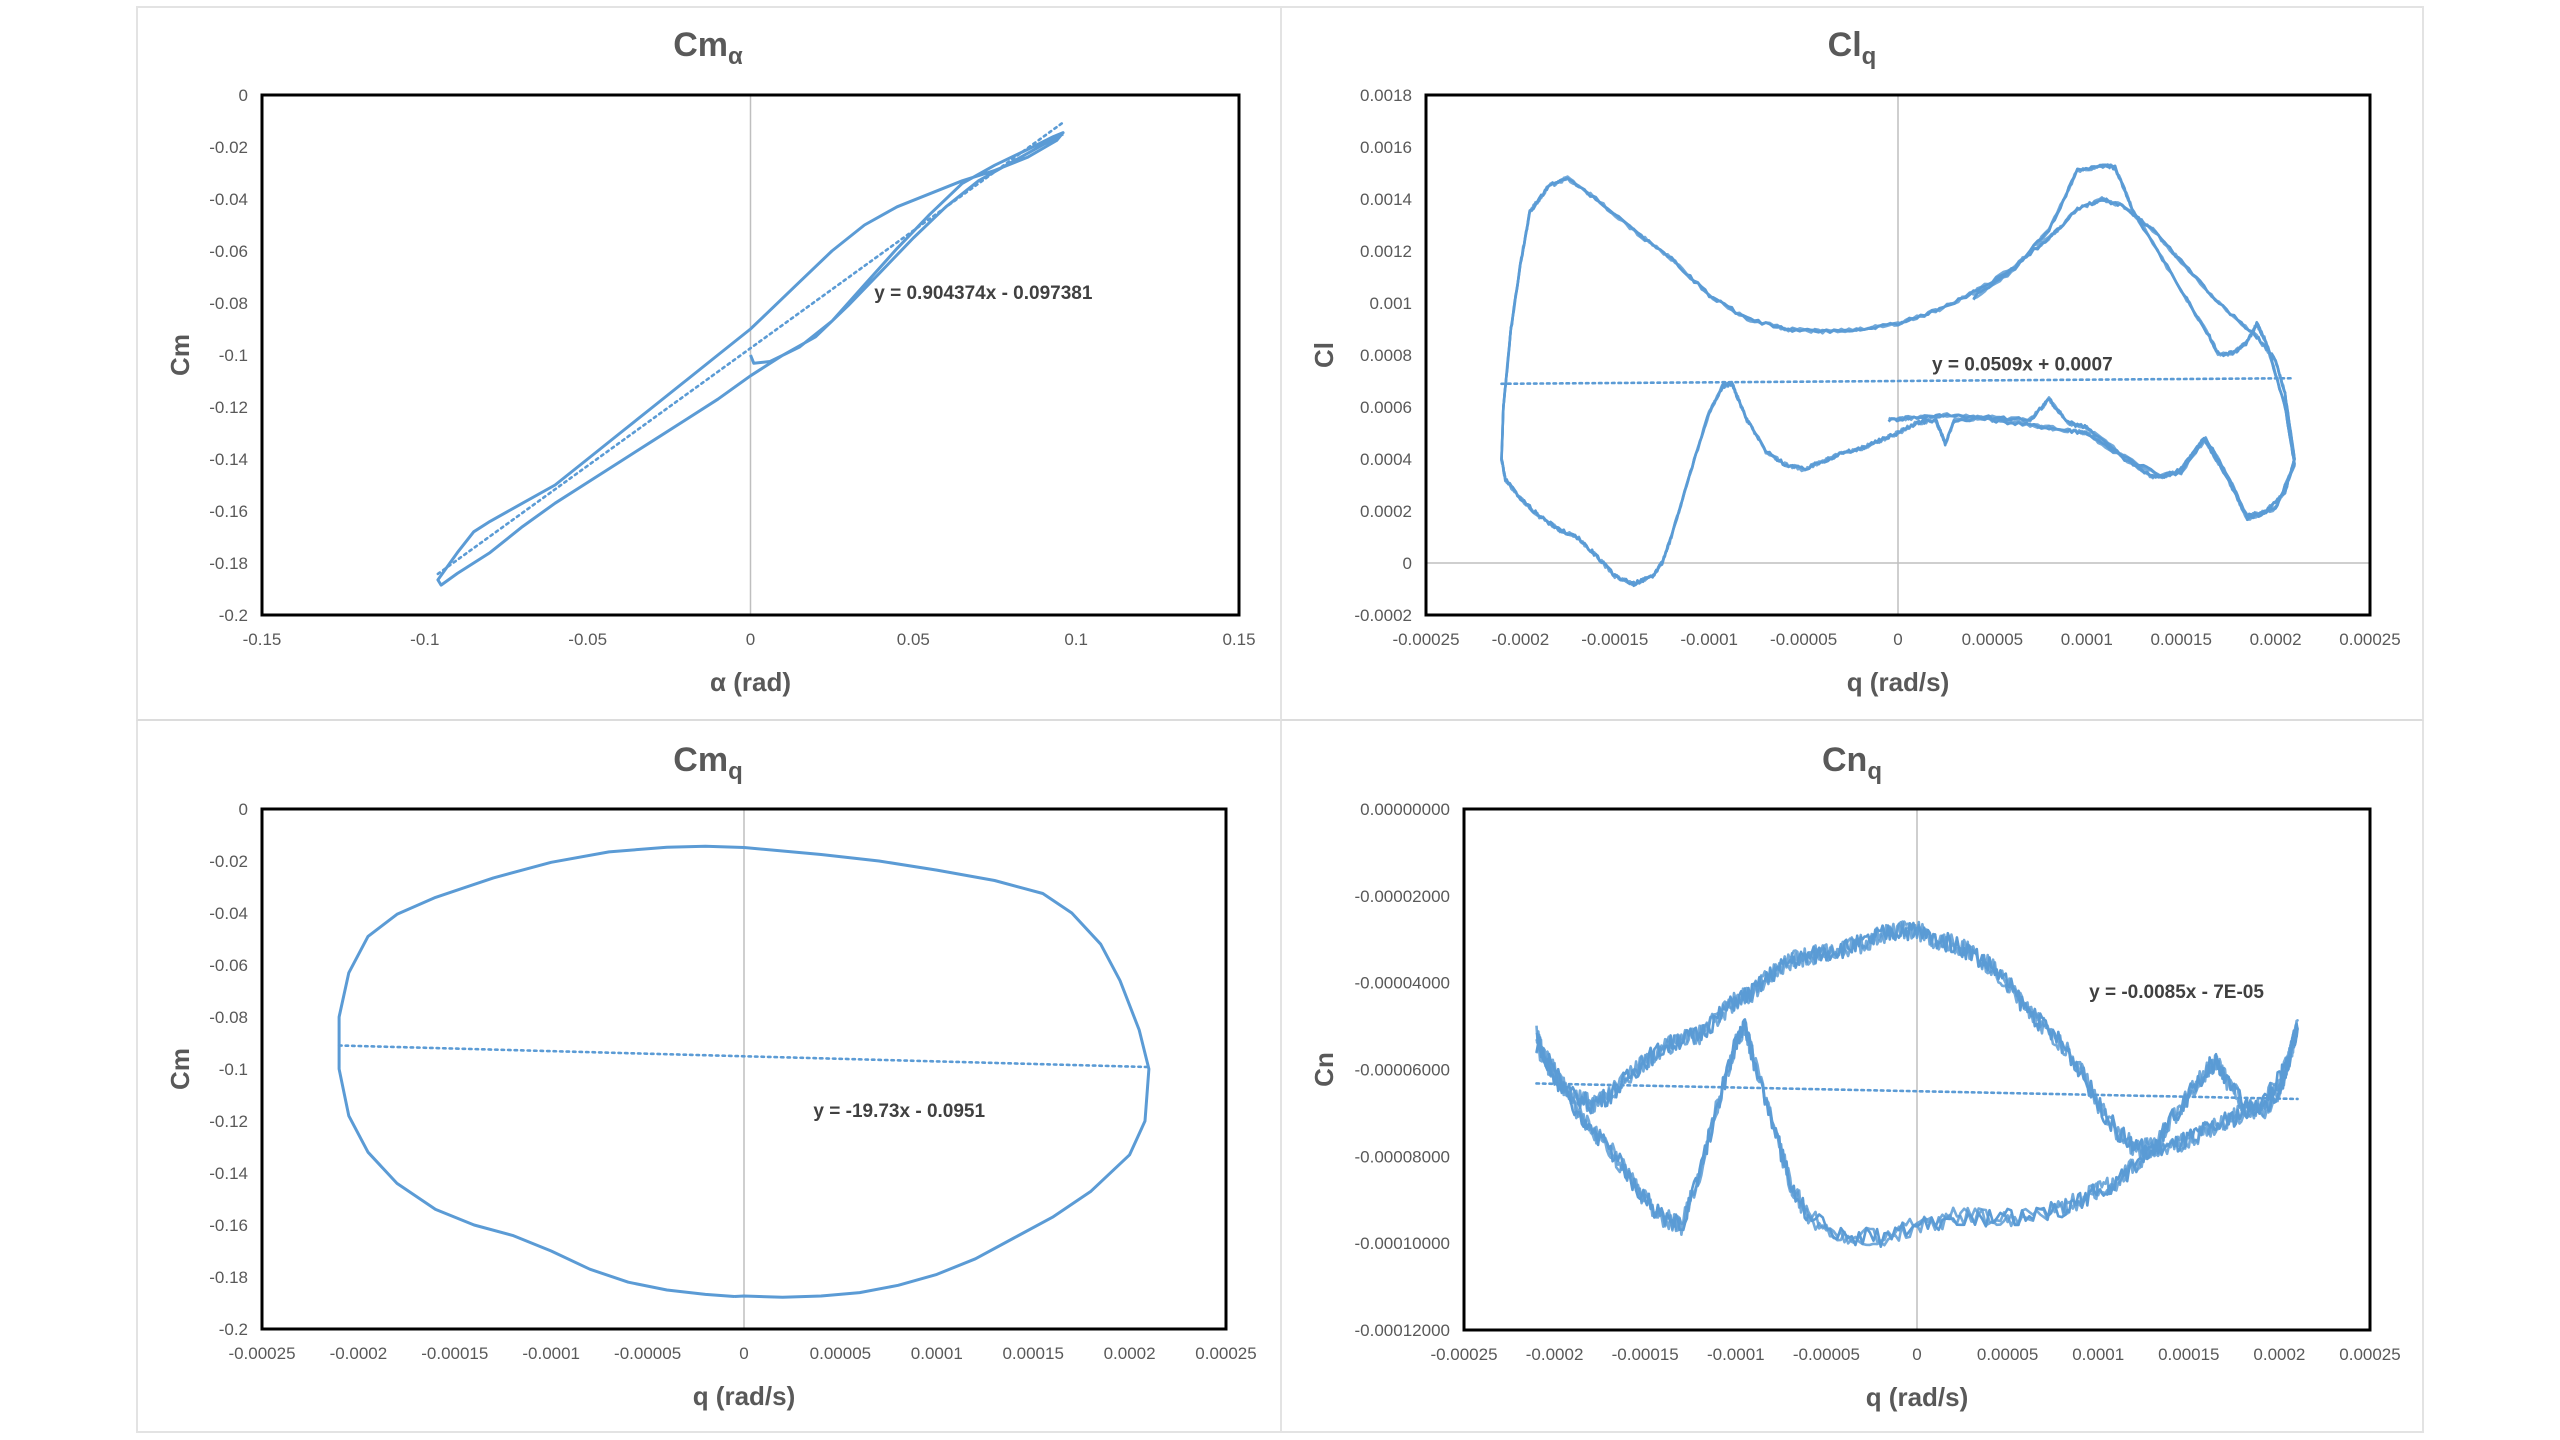 The width and height of the screenshot is (2560, 1440). Describe the element at coordinates (750, 682) in the screenshot. I see `x-axis-title: α (rad)` at that location.